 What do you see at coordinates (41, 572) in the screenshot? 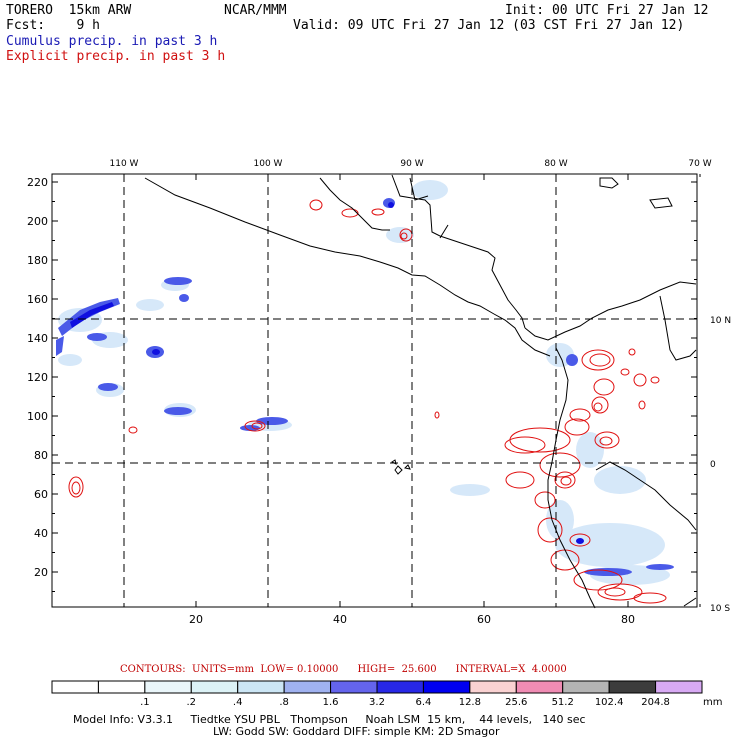
I see `y-tick-label: 20` at bounding box center [41, 572].